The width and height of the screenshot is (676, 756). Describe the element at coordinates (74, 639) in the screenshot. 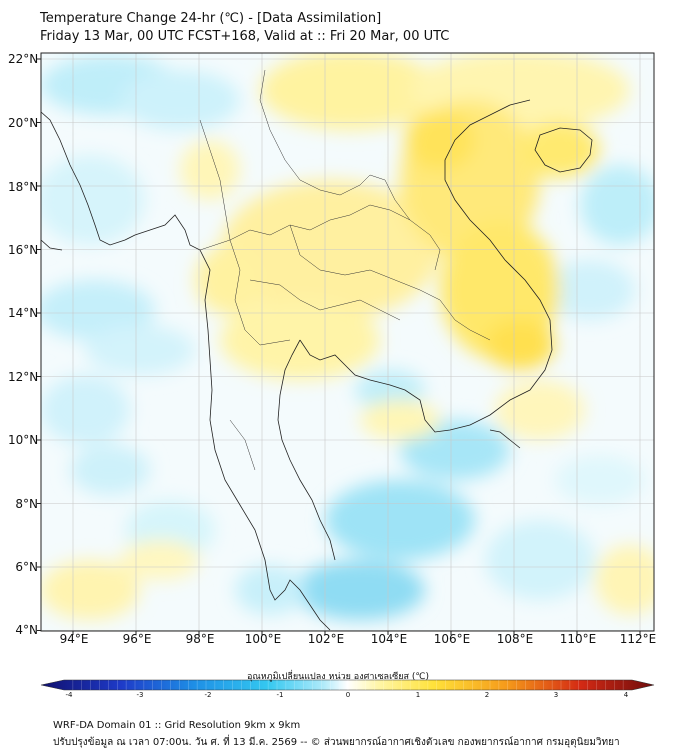

I see `lon-label: 94°E` at that location.